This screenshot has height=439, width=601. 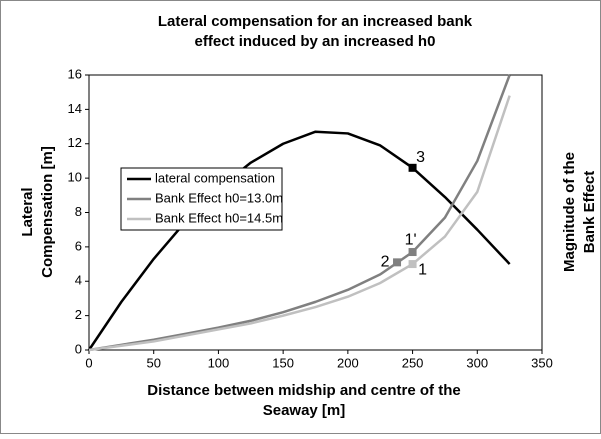 I want to click on x-tick-label: 0, so click(x=88, y=362).